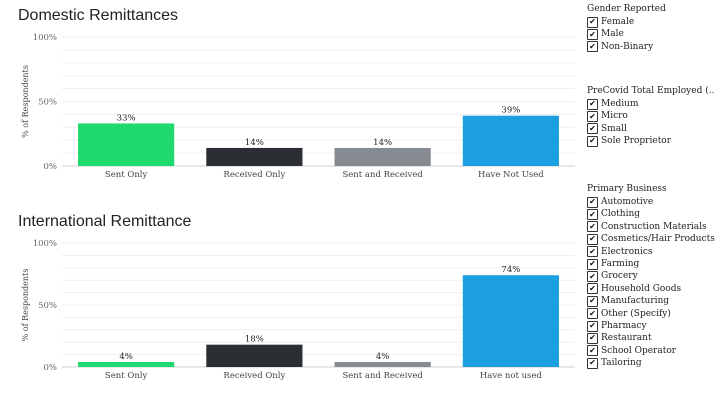 The height and width of the screenshot is (408, 720). What do you see at coordinates (651, 91) in the screenshot?
I see `filter-title: PreCovid Total Employed (..` at bounding box center [651, 91].